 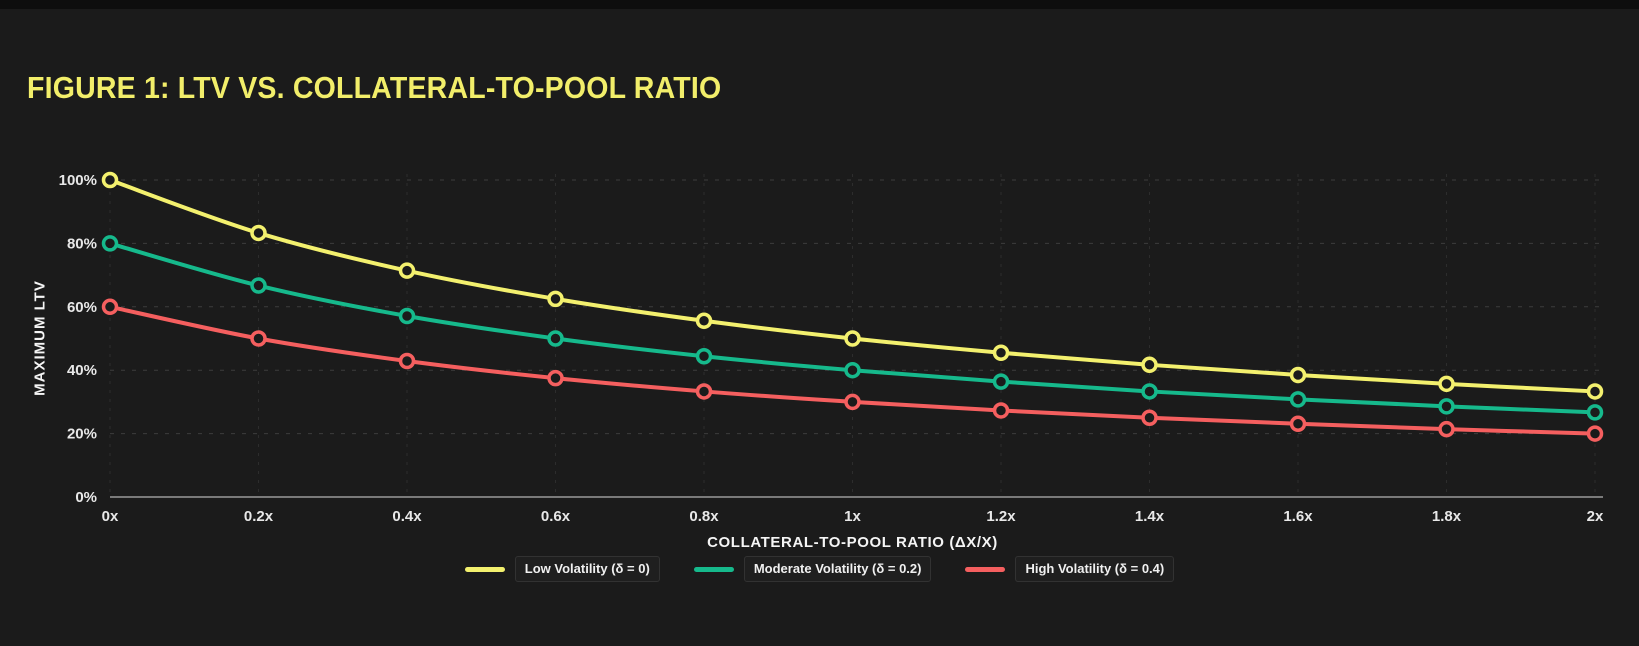 What do you see at coordinates (82, 434) in the screenshot?
I see `y-tick-label: 20%` at bounding box center [82, 434].